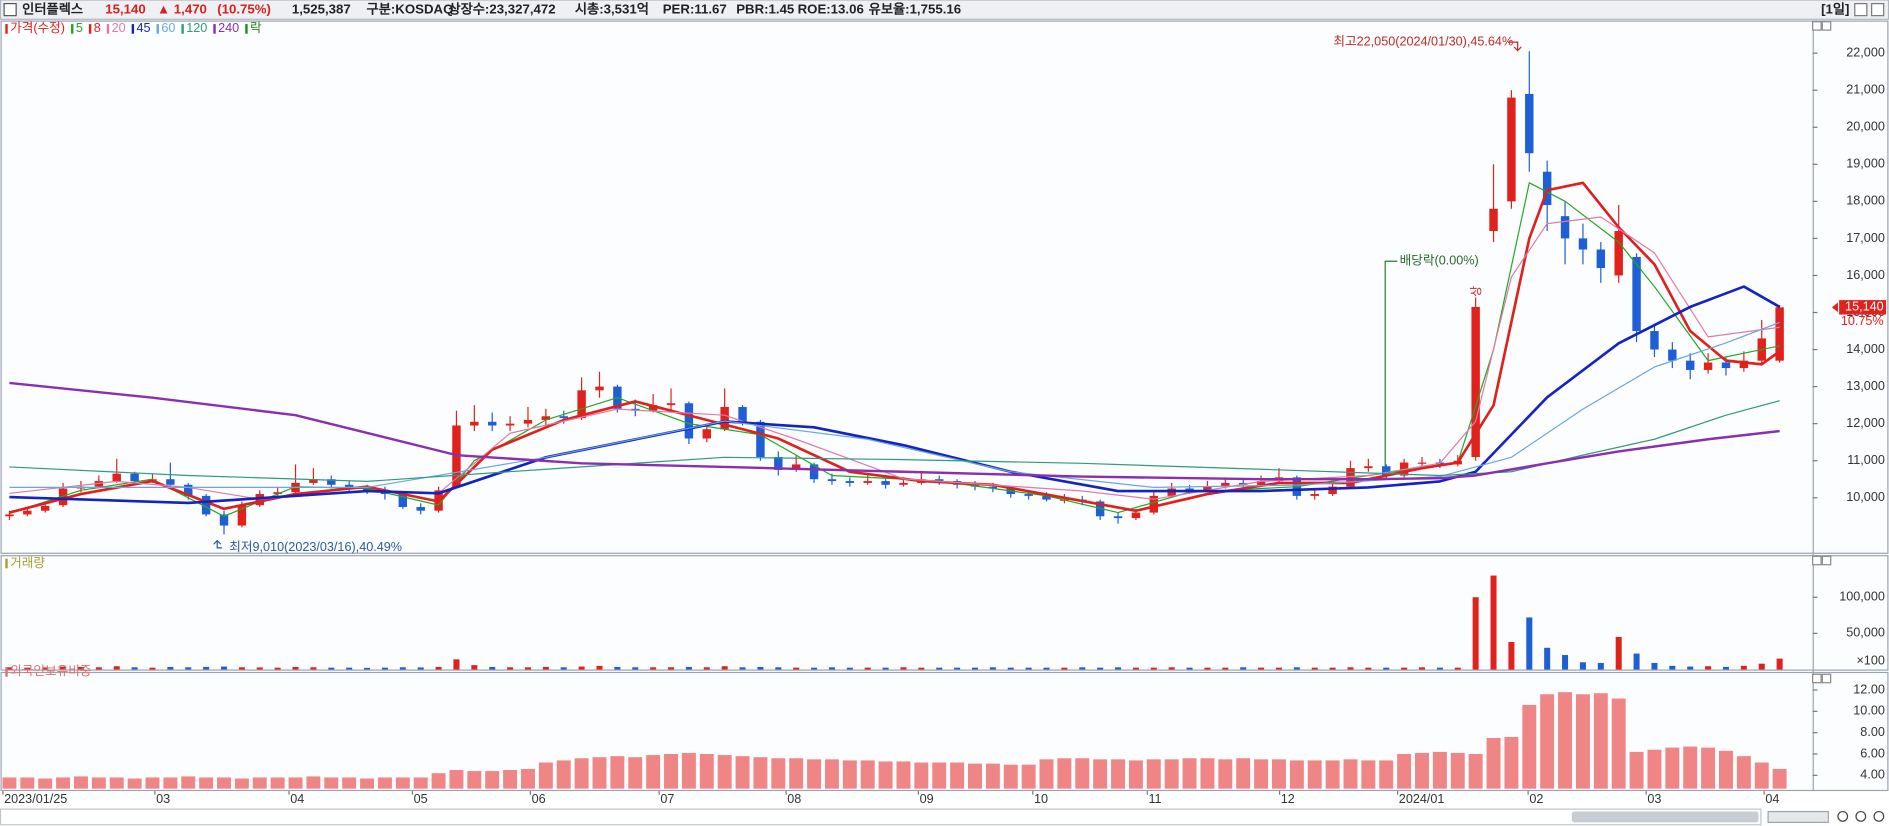 The width and height of the screenshot is (1889, 826). What do you see at coordinates (1879, 816) in the screenshot?
I see `zoom-reset` at bounding box center [1879, 816].